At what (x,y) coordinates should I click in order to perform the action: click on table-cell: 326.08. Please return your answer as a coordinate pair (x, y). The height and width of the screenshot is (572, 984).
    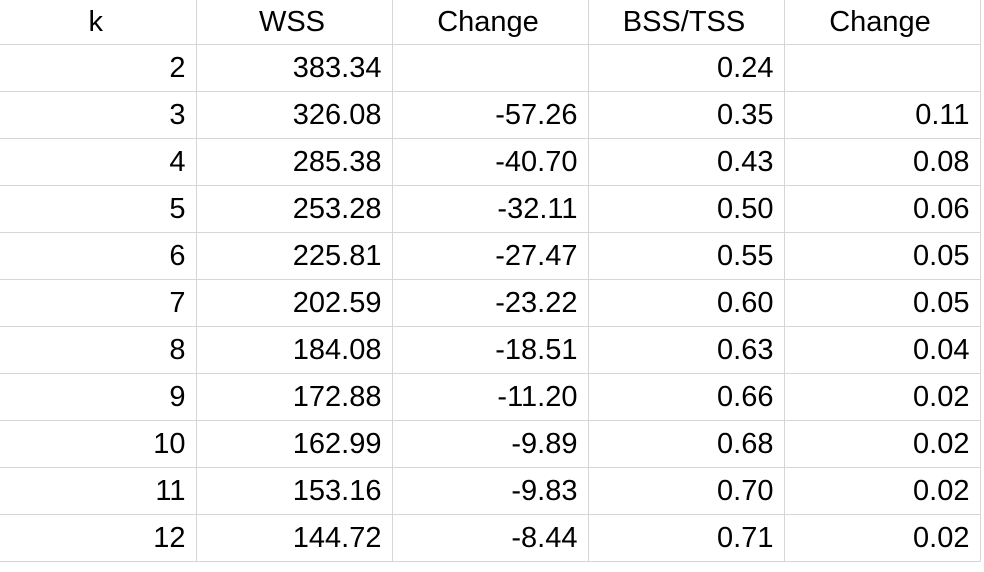
    Looking at the image, I should click on (294, 115).